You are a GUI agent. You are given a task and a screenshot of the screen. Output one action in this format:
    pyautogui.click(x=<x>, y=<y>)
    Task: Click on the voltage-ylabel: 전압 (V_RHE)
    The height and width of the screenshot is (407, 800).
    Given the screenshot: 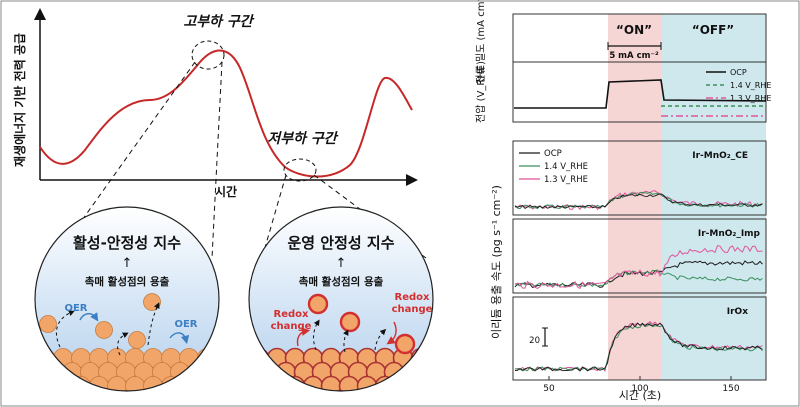 What is the action you would take?
    pyautogui.click(x=480, y=92)
    